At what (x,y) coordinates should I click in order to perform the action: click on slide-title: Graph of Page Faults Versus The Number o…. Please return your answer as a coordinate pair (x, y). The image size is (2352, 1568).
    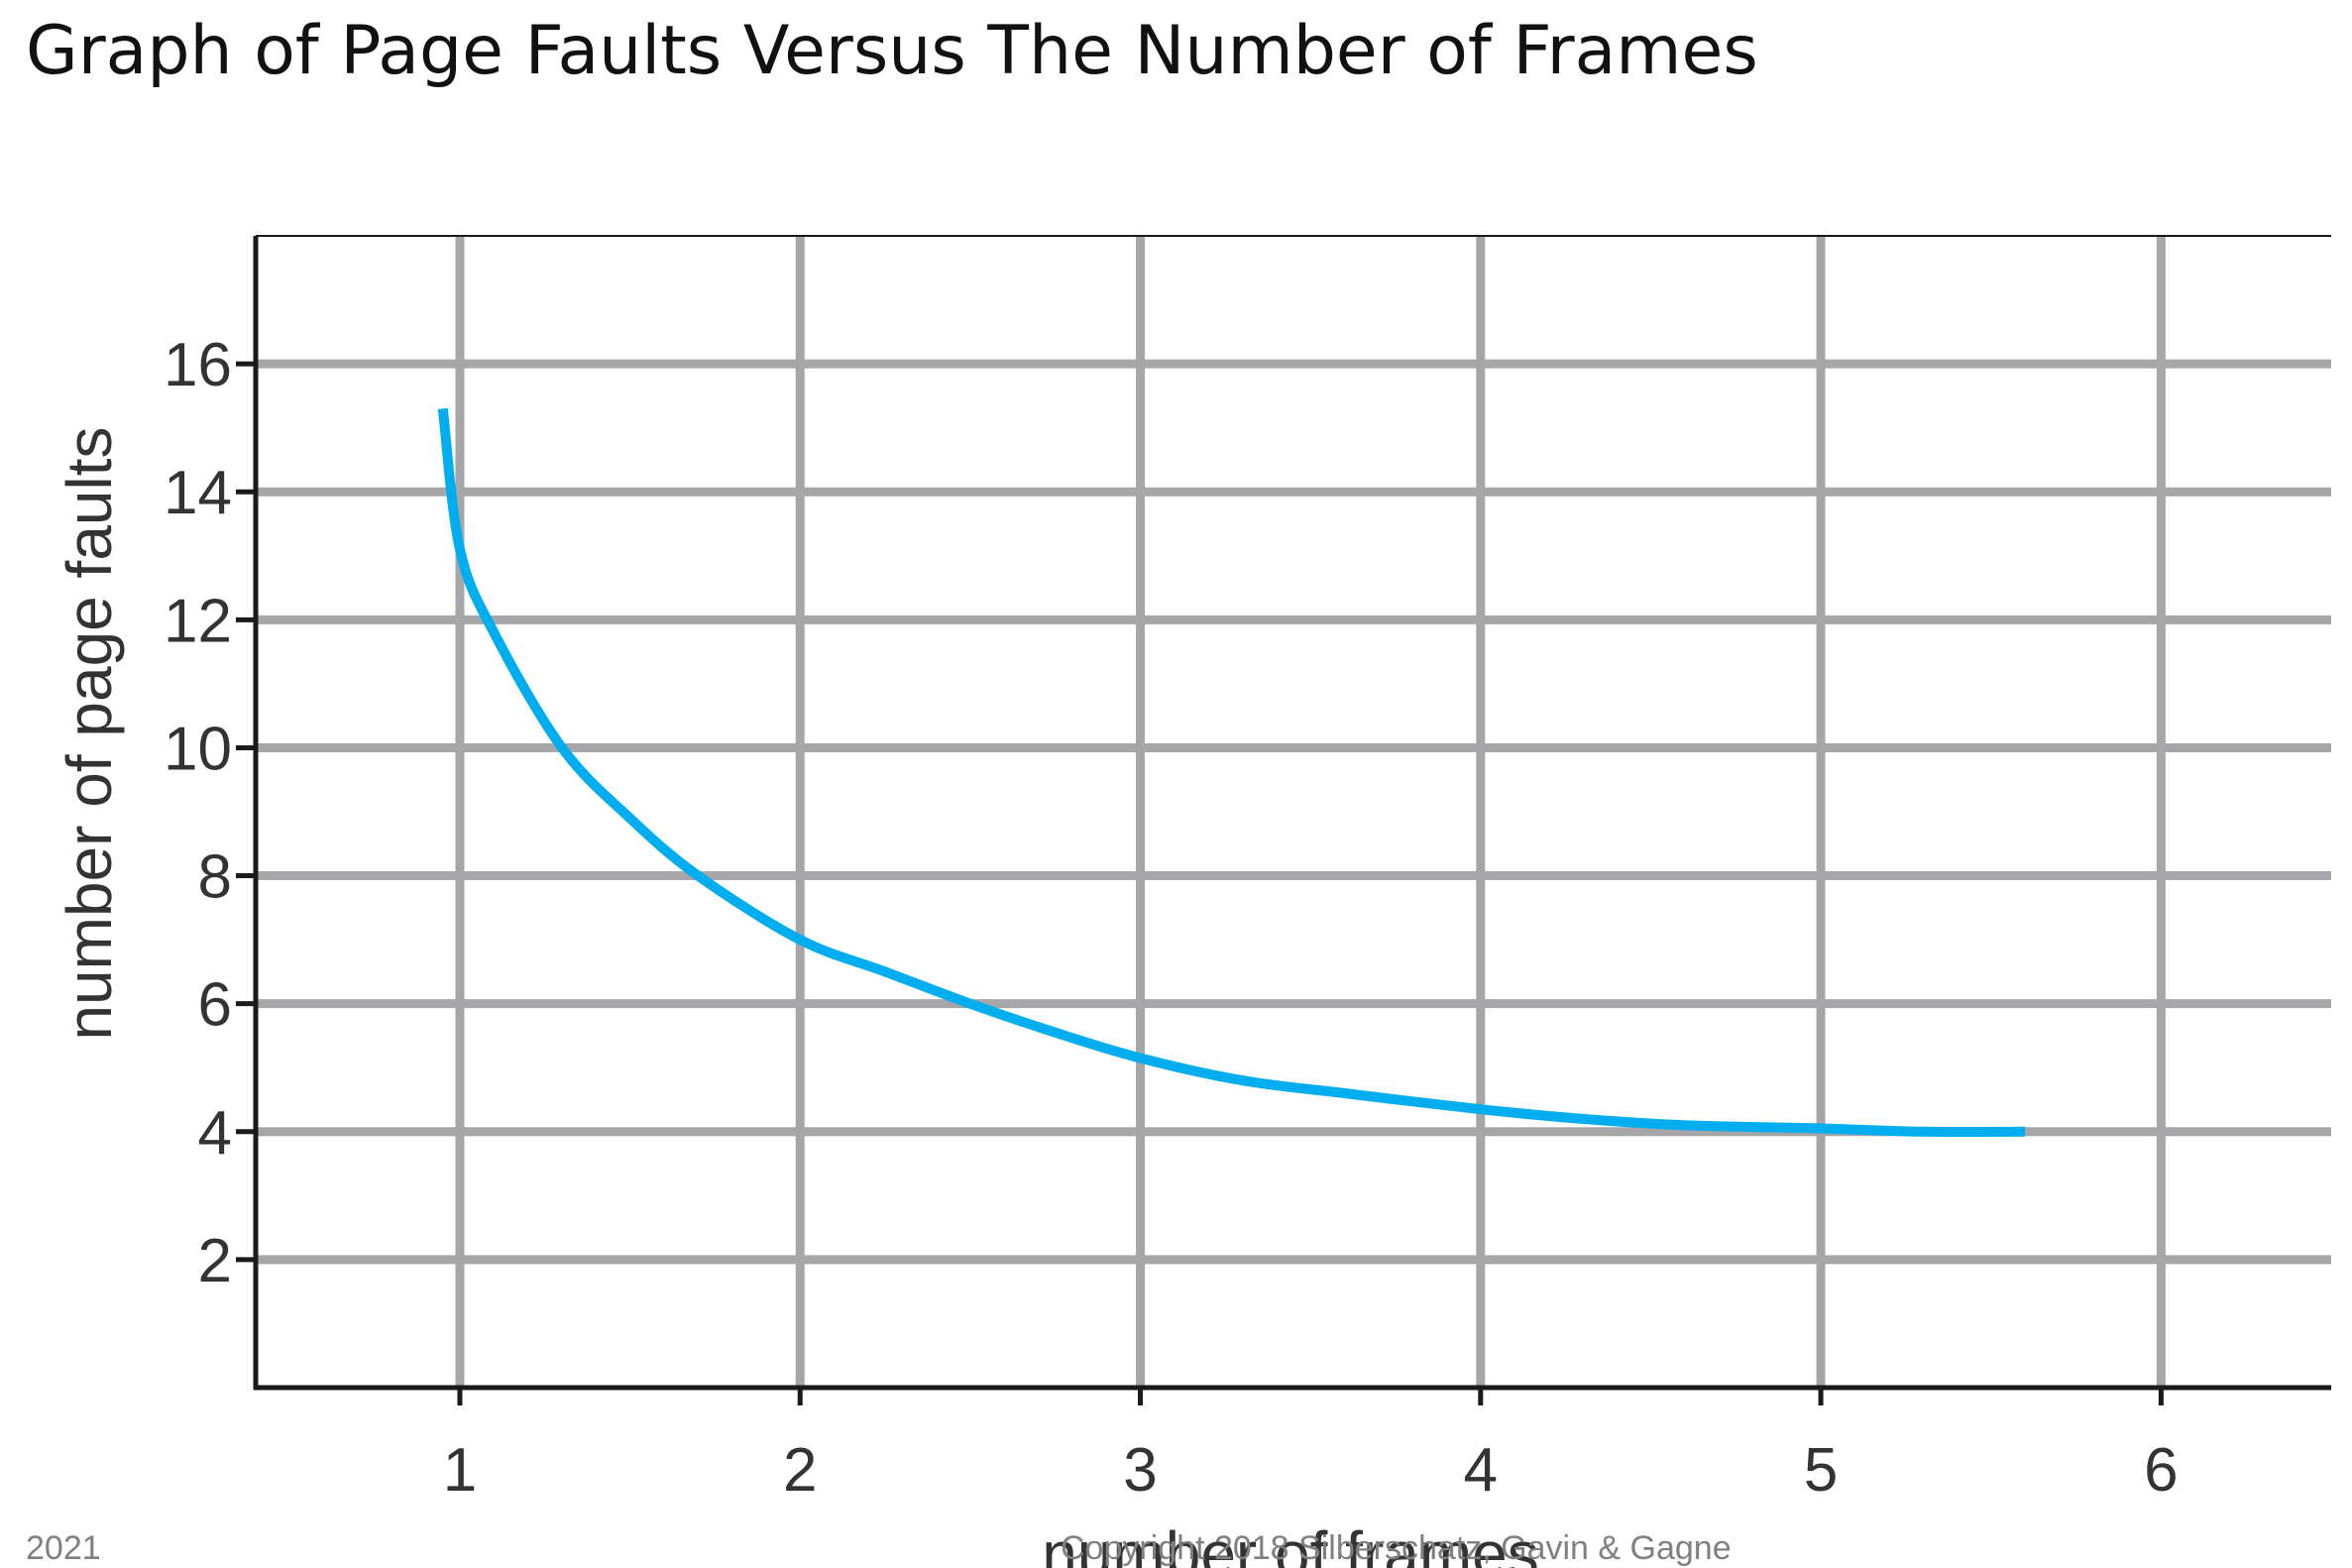
    Looking at the image, I should click on (892, 51).